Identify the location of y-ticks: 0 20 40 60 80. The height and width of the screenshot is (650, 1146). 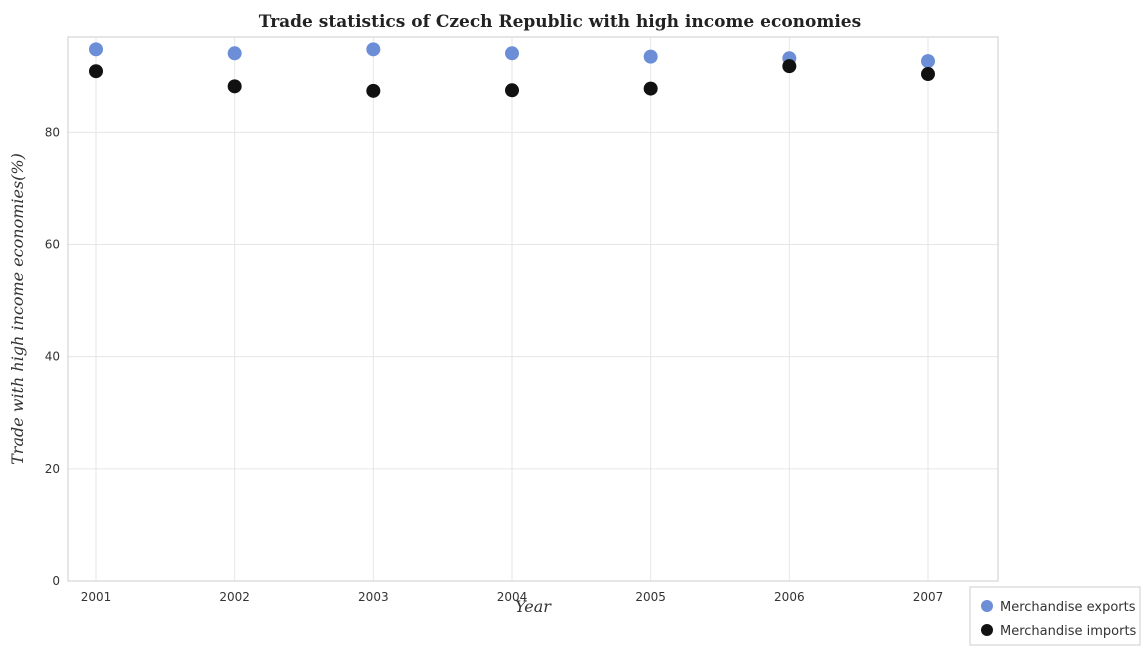
(52, 356).